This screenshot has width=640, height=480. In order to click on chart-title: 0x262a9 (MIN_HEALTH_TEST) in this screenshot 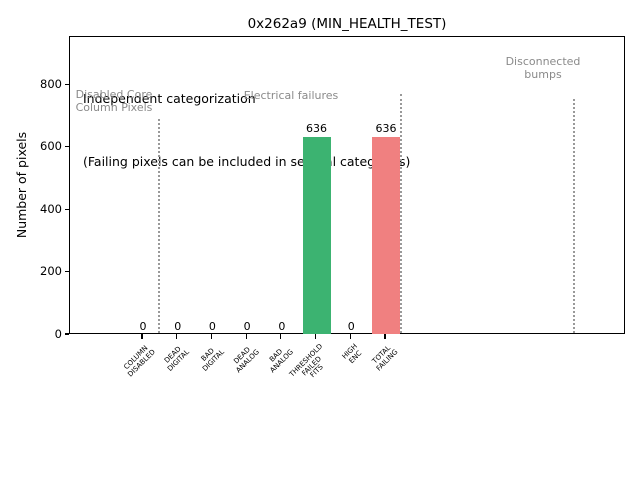, I will do `click(347, 24)`.